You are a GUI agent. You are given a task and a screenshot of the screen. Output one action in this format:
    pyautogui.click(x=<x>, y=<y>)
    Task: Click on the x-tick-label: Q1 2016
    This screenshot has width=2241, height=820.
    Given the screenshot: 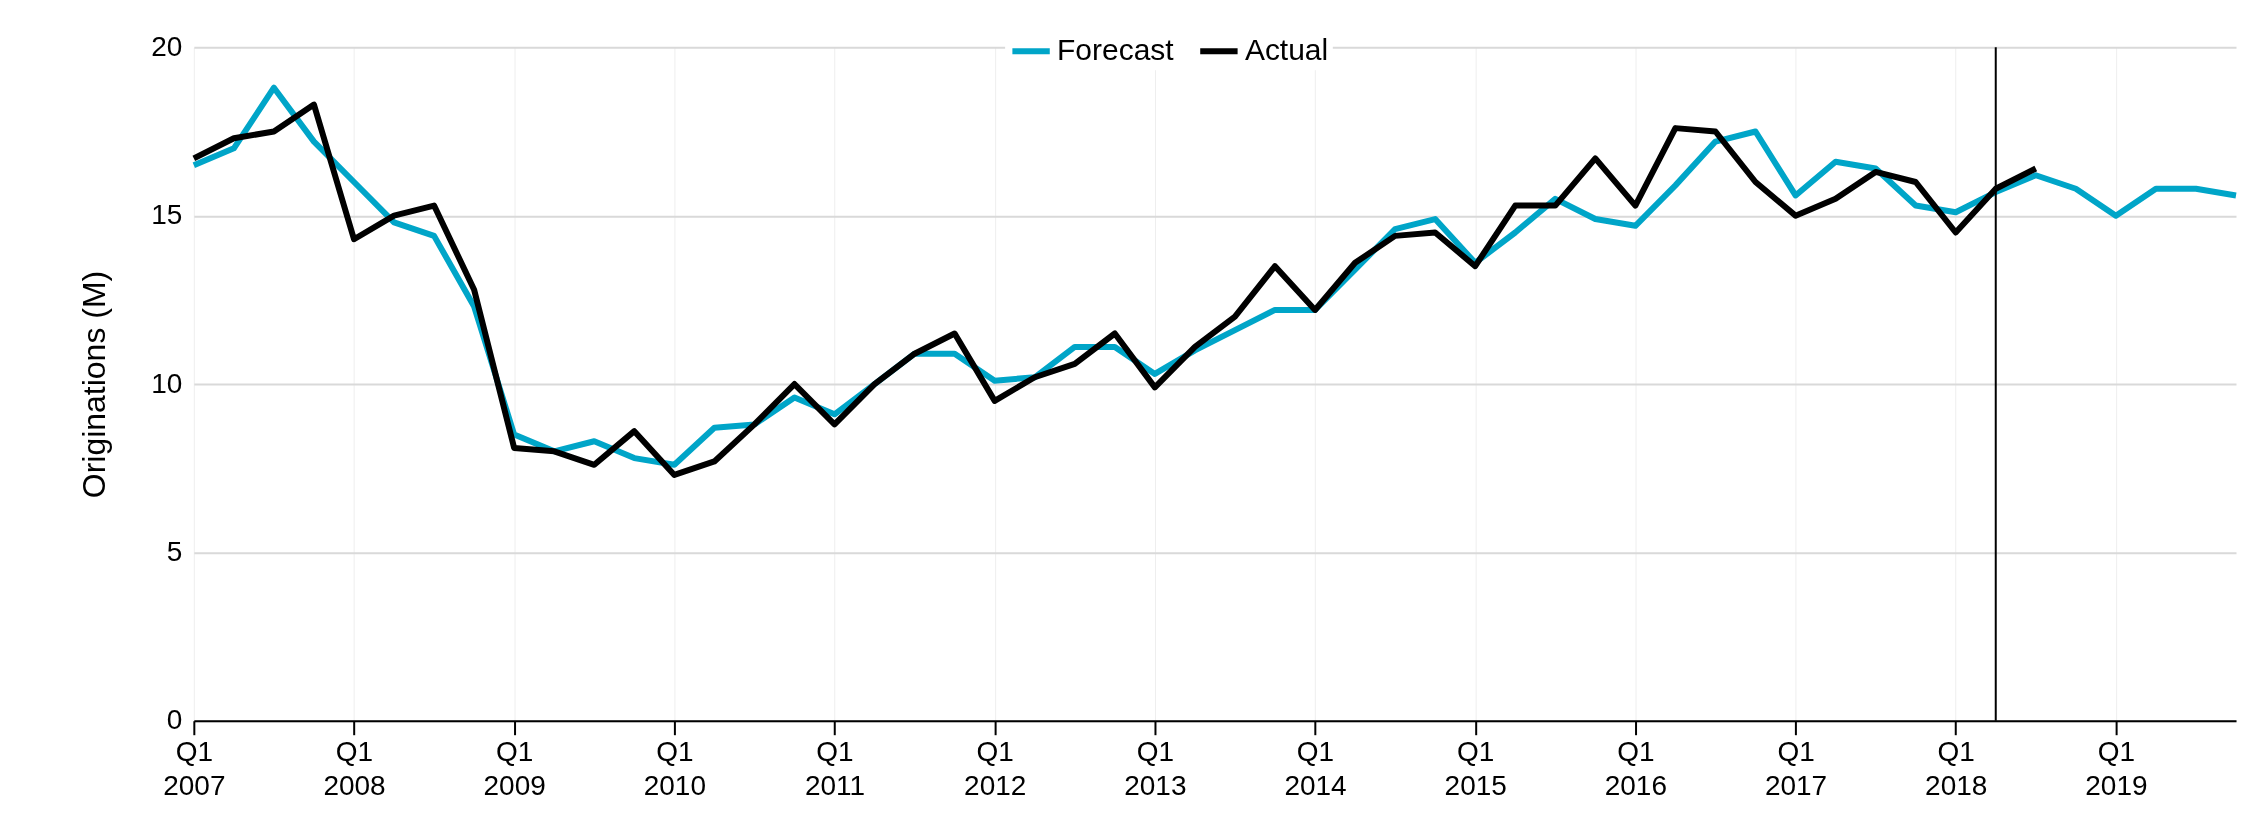 What is the action you would take?
    pyautogui.click(x=1635, y=769)
    